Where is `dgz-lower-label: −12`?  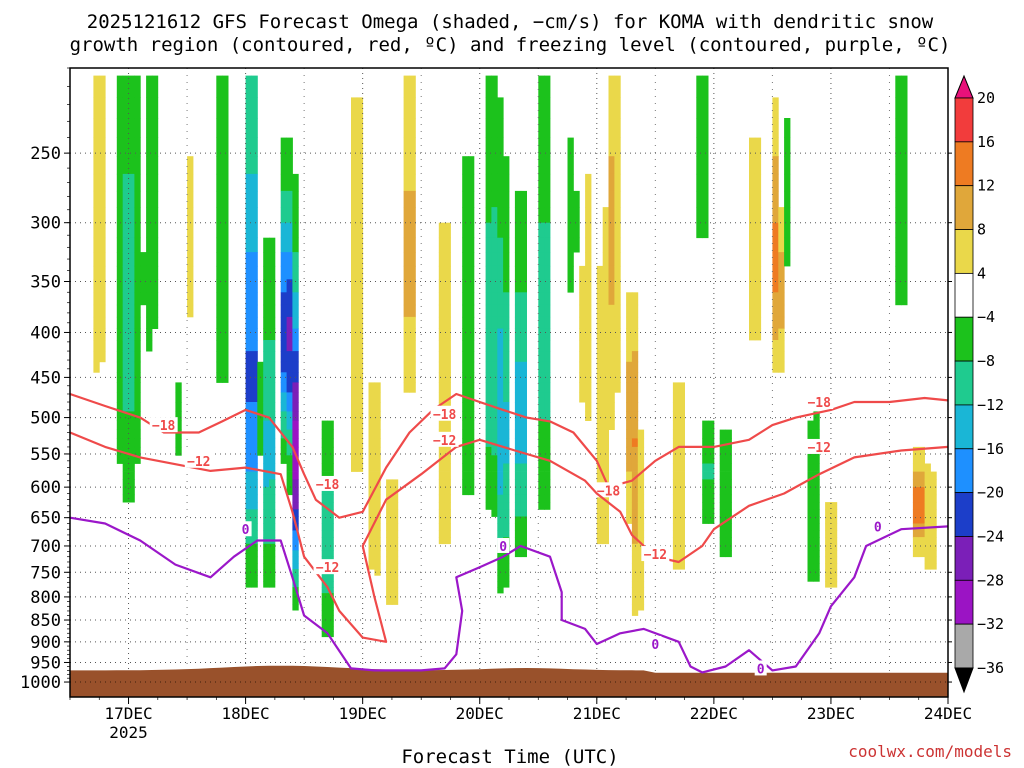 dgz-lower-label: −12 is located at coordinates (444, 441).